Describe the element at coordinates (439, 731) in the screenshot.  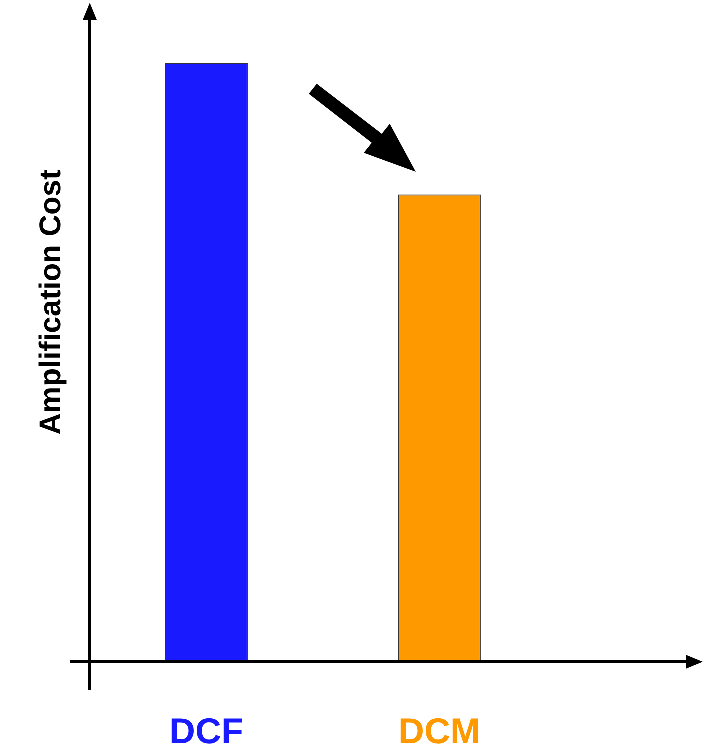
I see `x-tick-label: DCM` at that location.